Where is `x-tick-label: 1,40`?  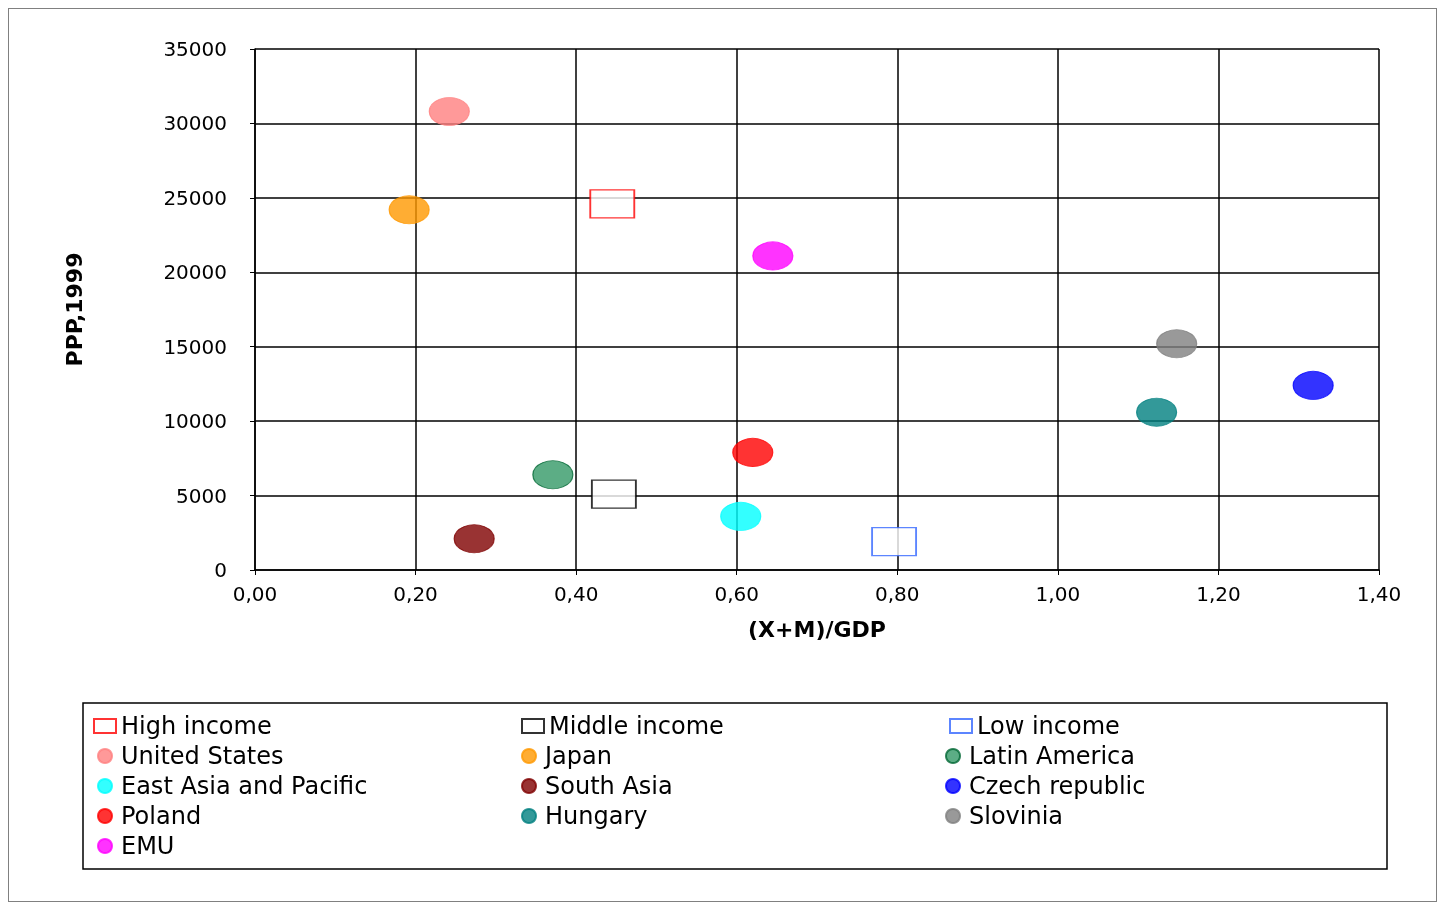 x-tick-label: 1,40 is located at coordinates (1379, 594).